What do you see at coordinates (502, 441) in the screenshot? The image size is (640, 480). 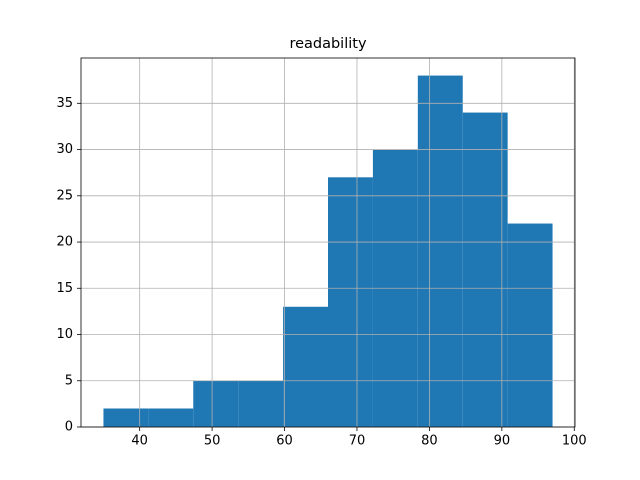 I see `x-tick-label: 90` at bounding box center [502, 441].